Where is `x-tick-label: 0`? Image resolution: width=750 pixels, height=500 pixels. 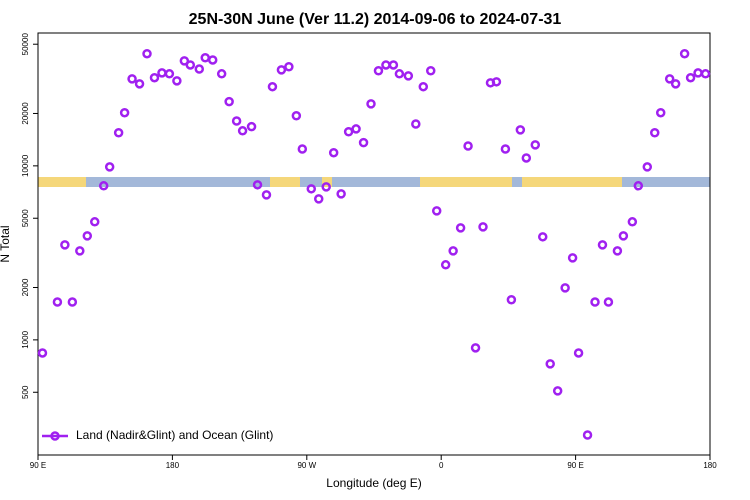 x-tick-label: 0 is located at coordinates (441, 465).